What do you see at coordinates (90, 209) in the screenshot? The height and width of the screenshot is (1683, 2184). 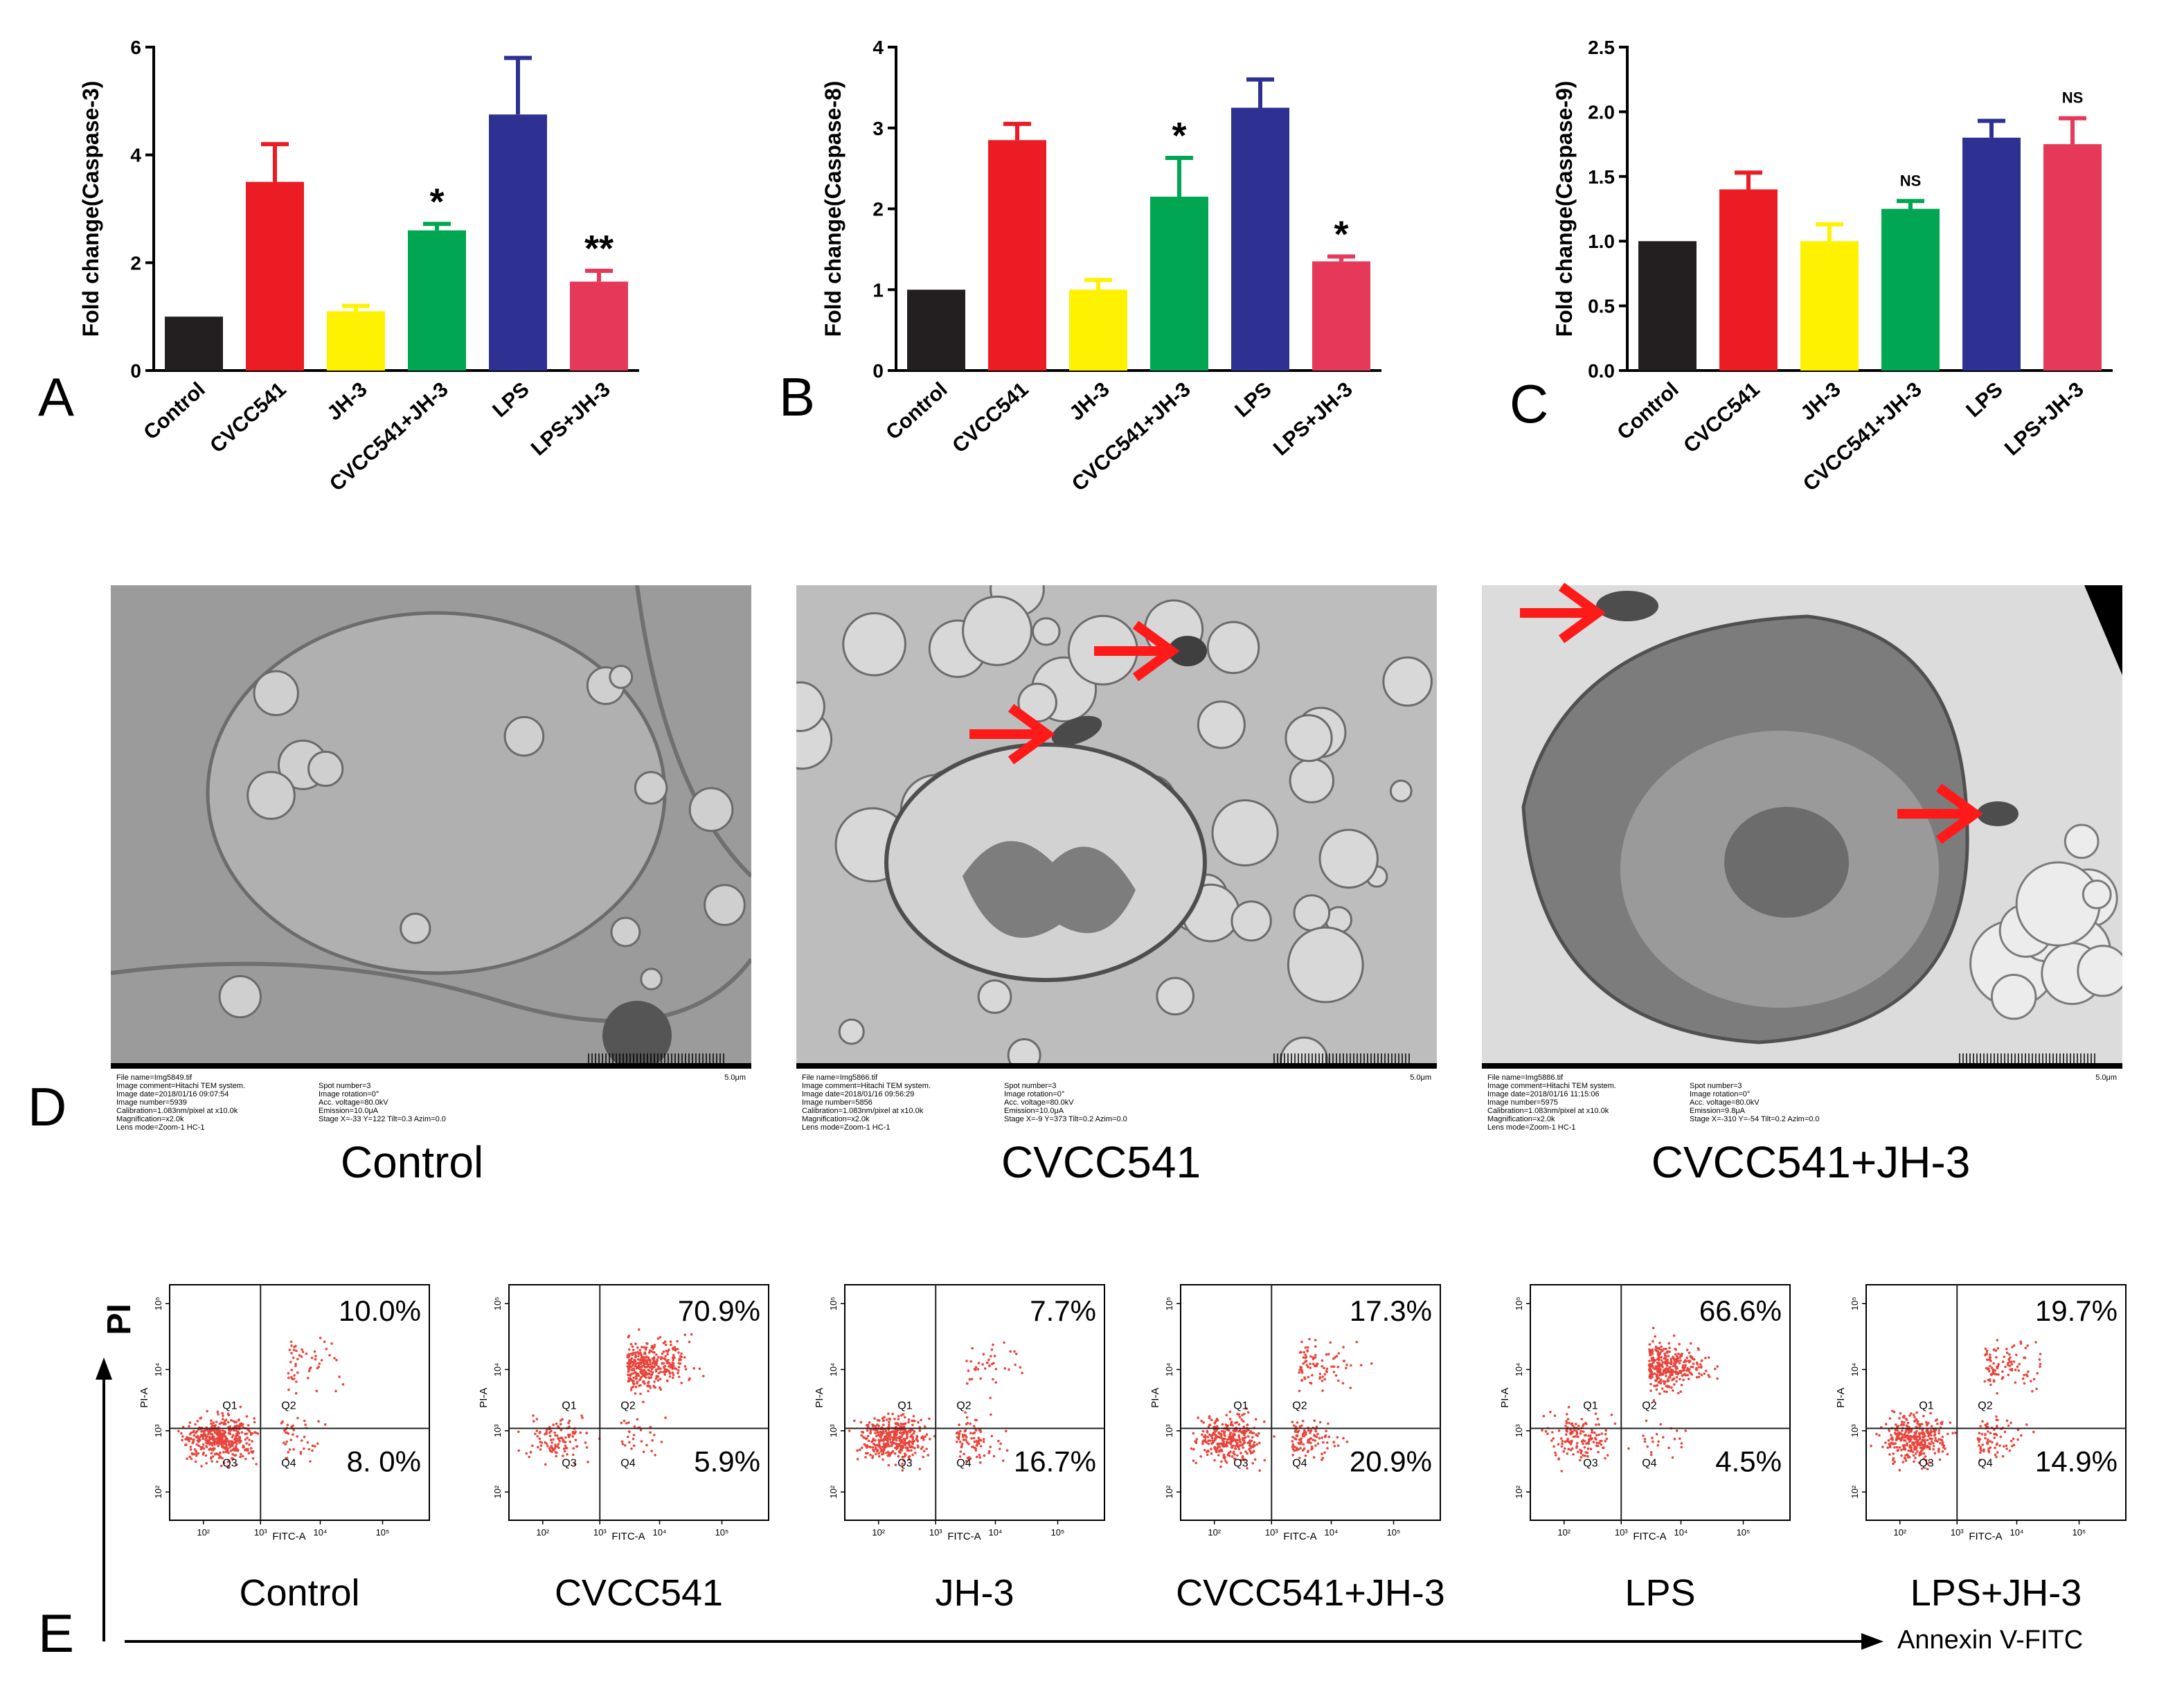 I see `y-axis-label: Fold change(Caspase-3)` at bounding box center [90, 209].